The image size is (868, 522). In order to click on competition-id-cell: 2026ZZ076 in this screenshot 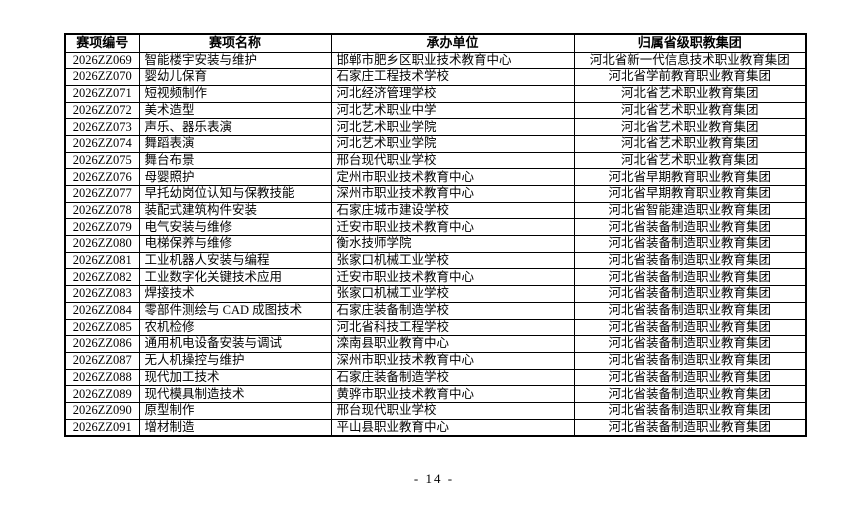, I will do `click(102, 177)`.